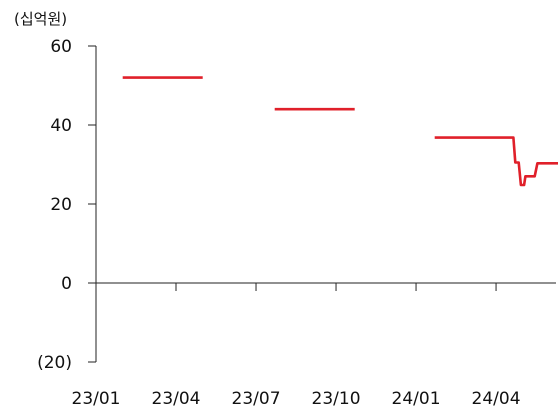  What do you see at coordinates (256, 399) in the screenshot?
I see `x-tick-label: 23/07` at bounding box center [256, 399].